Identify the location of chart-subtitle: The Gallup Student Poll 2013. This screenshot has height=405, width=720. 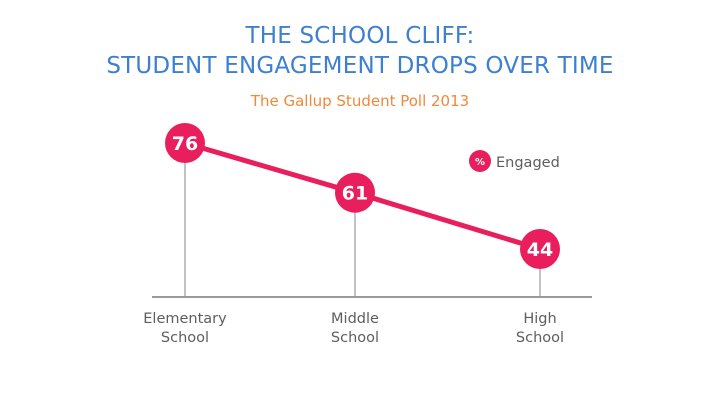
(360, 101).